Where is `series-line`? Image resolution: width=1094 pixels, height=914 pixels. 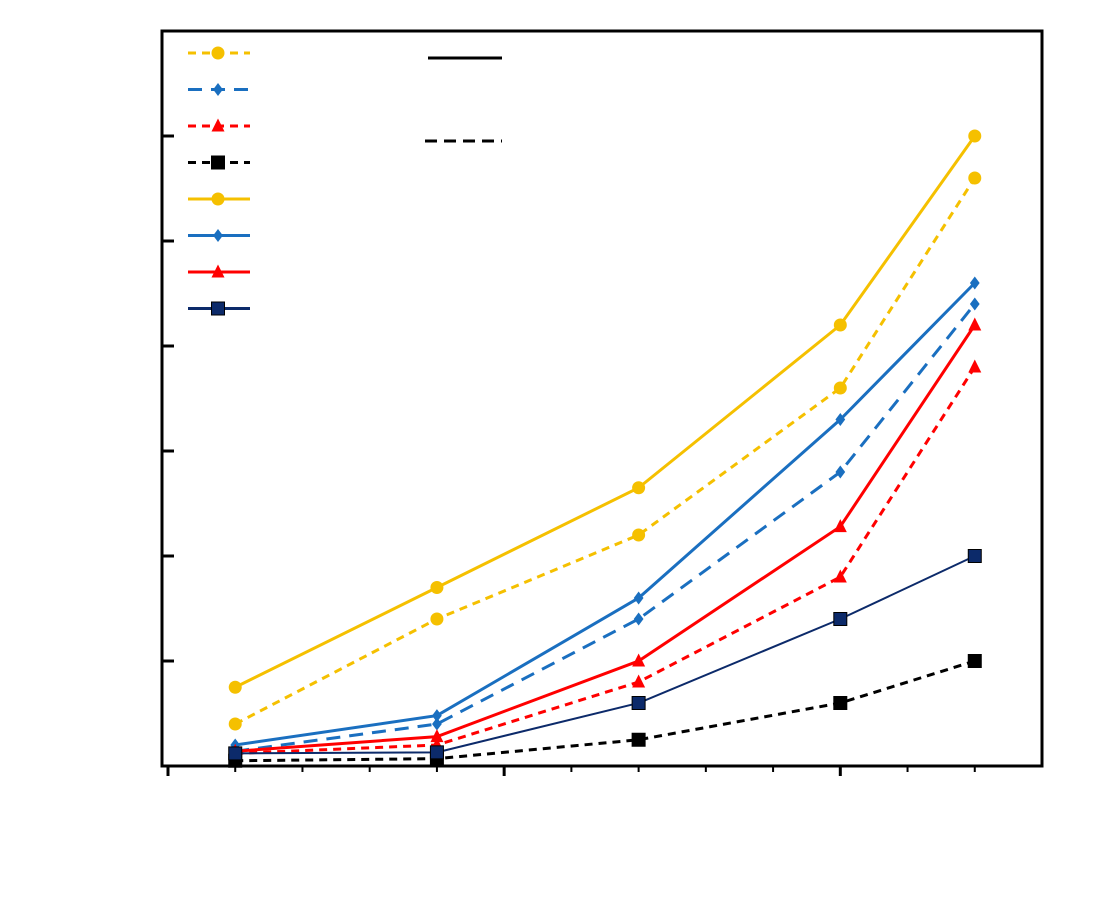 series-line is located at coordinates (605, 655).